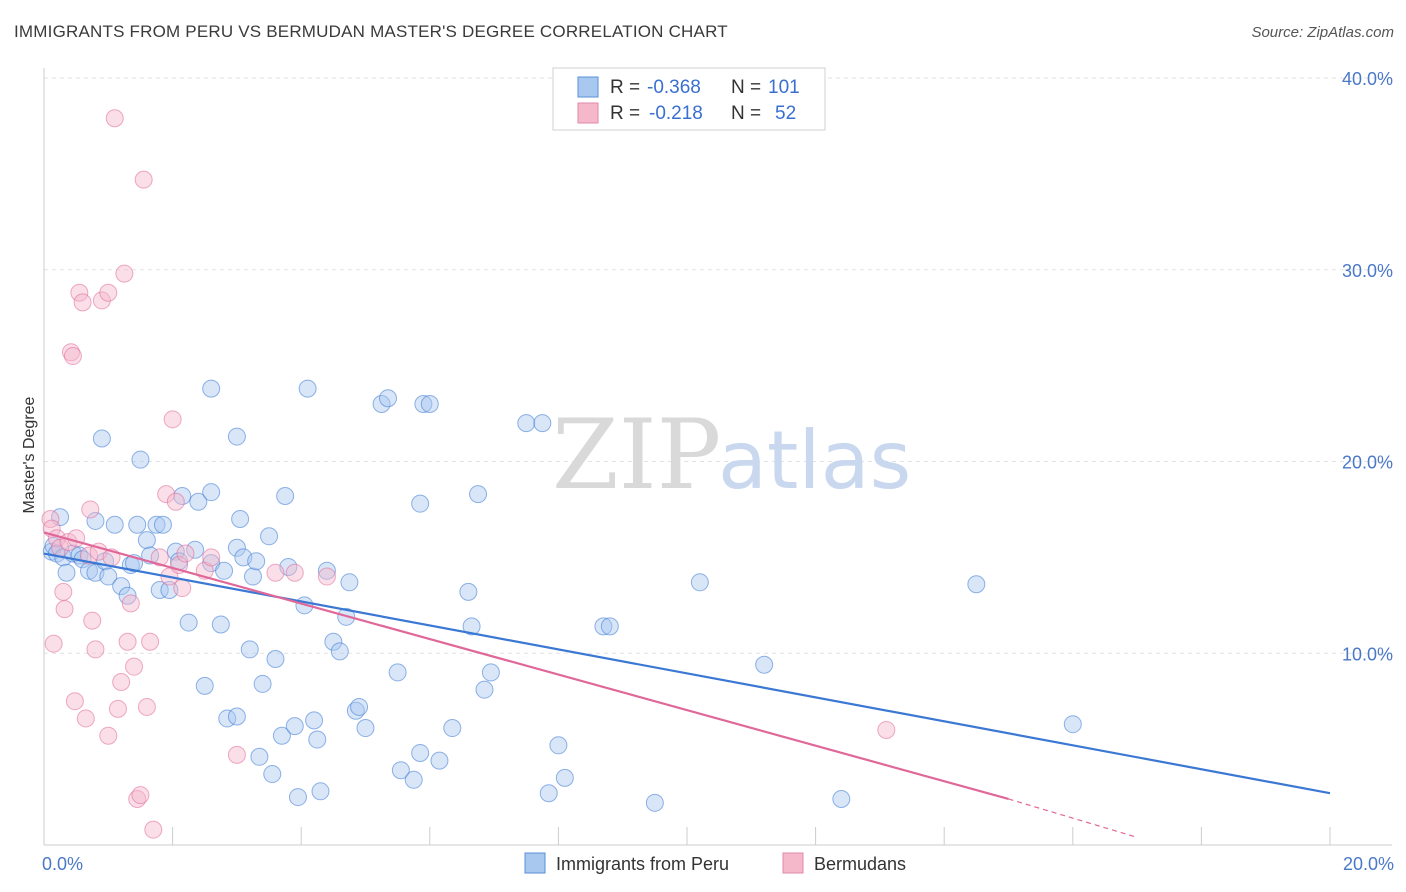 Image resolution: width=1406 pixels, height=892 pixels. Describe the element at coordinates (62, 864) in the screenshot. I see `x-tick-label-0: 0.0%` at that location.